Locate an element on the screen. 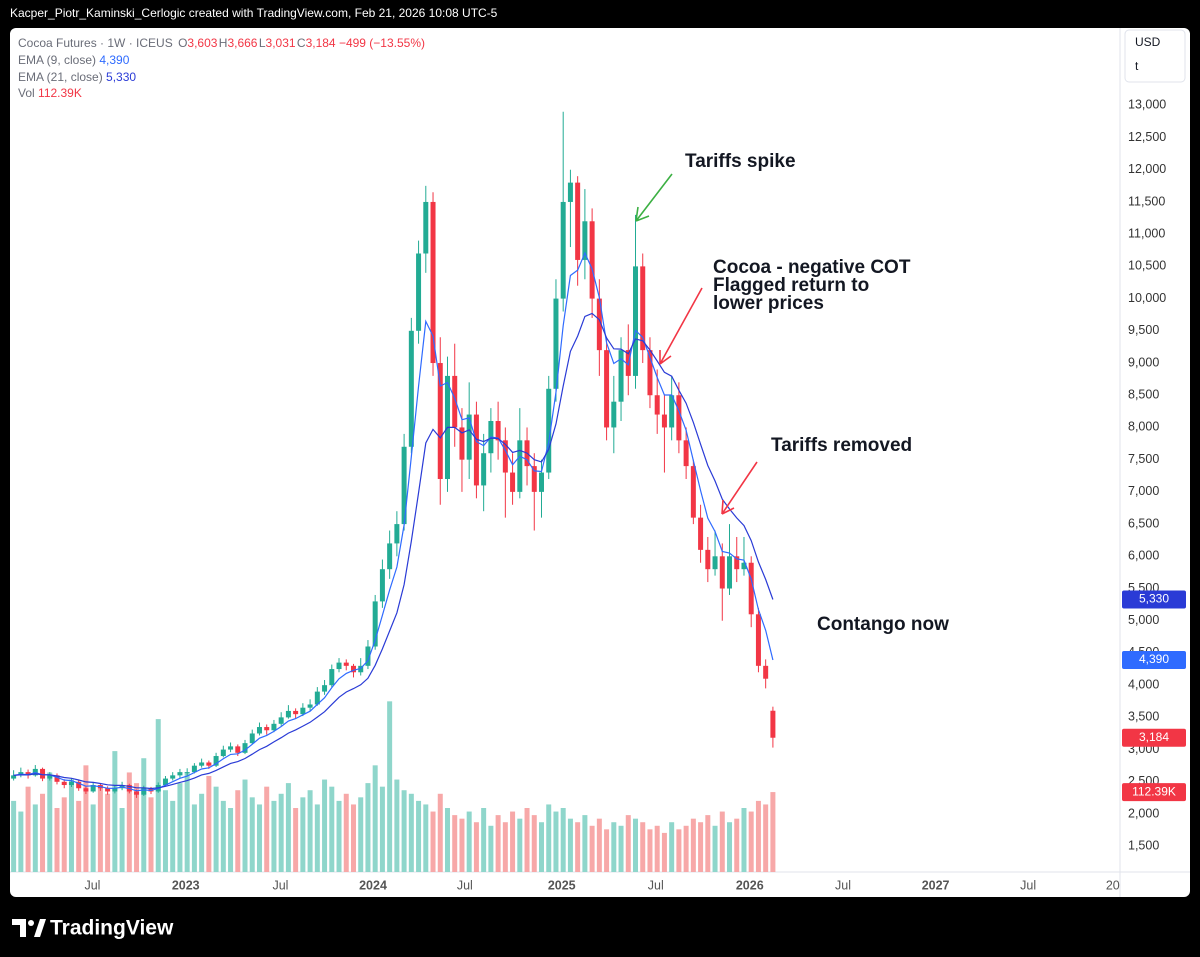  ohlc-value: 3,031 is located at coordinates (281, 43).